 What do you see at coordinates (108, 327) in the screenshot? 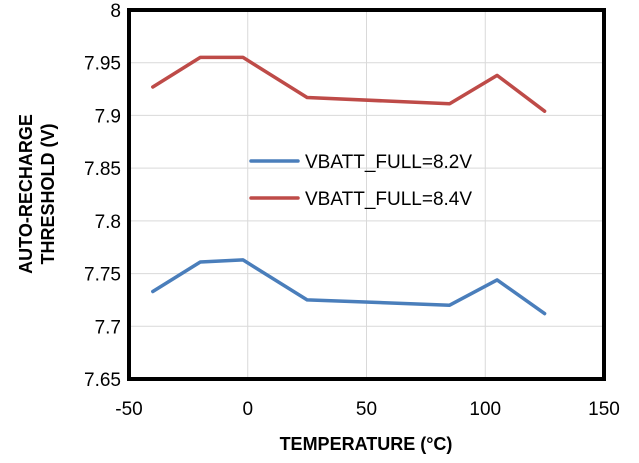
I see `y-tick-label: 7.7` at bounding box center [108, 327].